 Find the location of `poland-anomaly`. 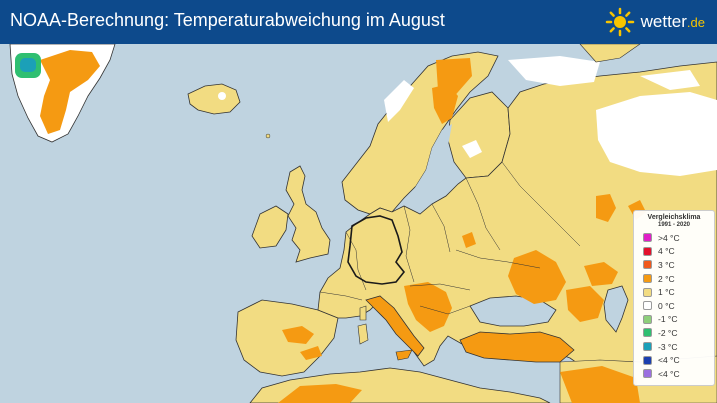

poland-anomaly is located at coordinates (469, 240).